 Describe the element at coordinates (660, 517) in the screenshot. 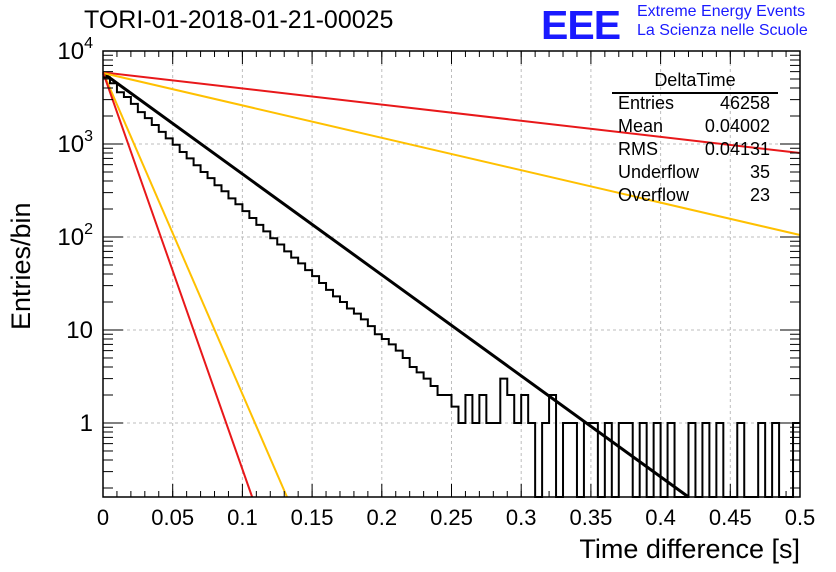

I see `x-tick-label: 0.4` at that location.